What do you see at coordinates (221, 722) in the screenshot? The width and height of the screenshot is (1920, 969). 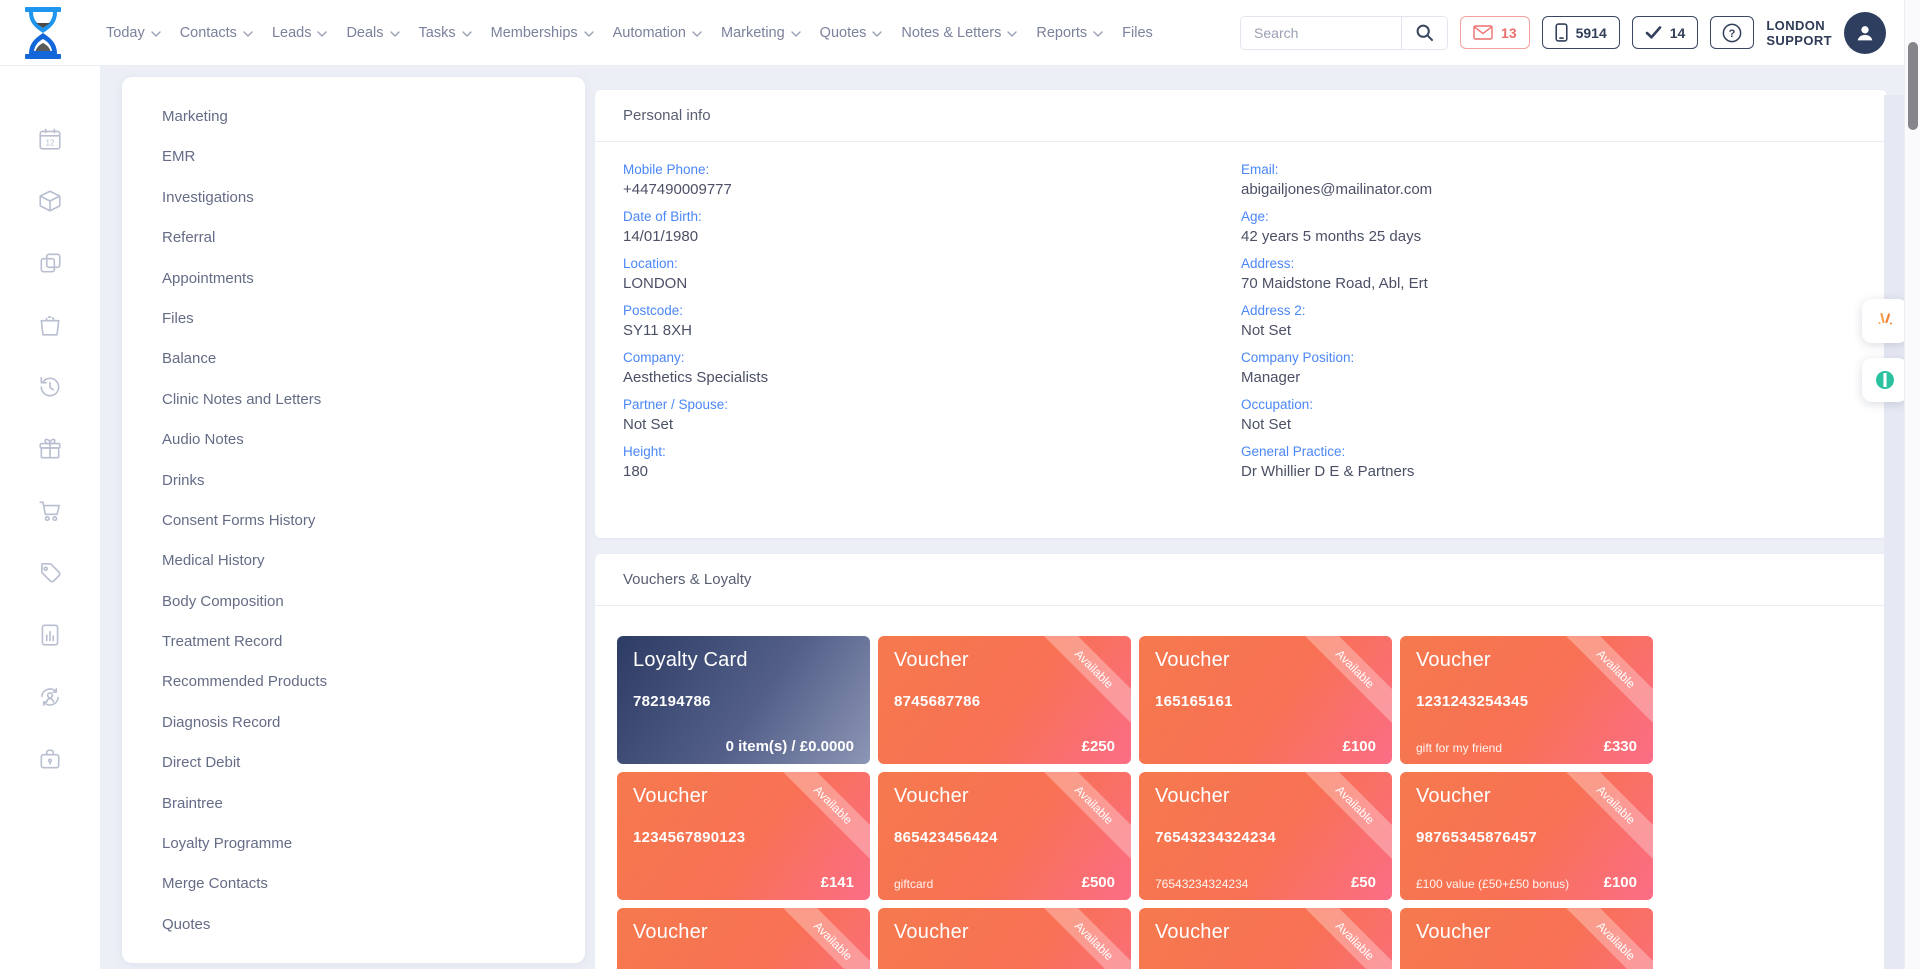 I see `menu-item: Diagnosis Record` at bounding box center [221, 722].